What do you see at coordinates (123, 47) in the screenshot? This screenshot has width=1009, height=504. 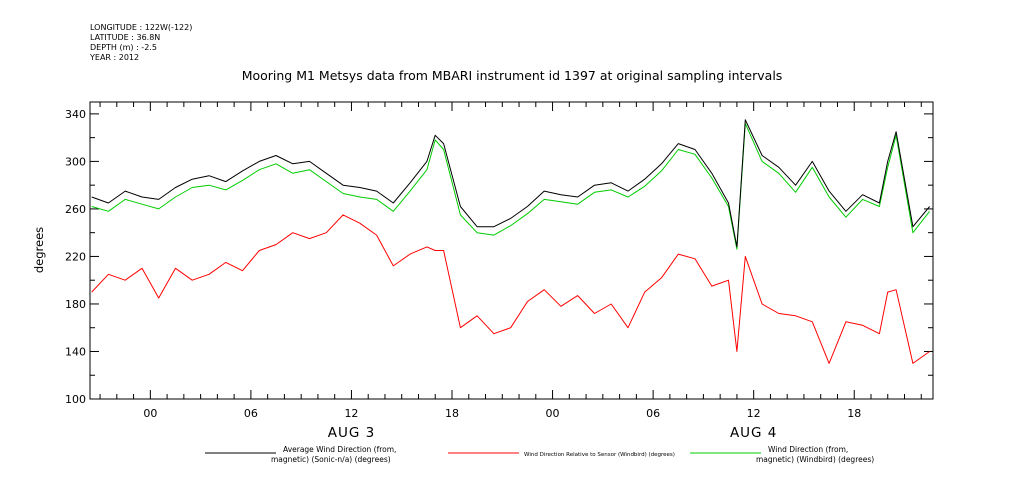 I see `meta-depth: DEPTH (m) : -2.5` at bounding box center [123, 47].